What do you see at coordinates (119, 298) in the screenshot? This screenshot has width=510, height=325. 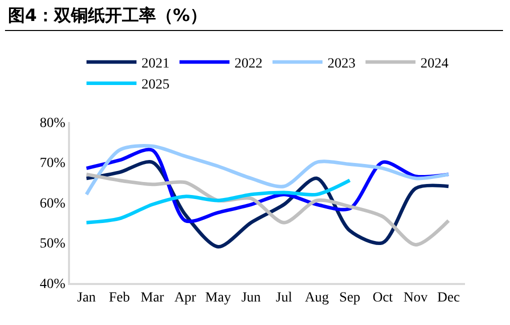 I see `x-tick-label: Feb` at bounding box center [119, 298].